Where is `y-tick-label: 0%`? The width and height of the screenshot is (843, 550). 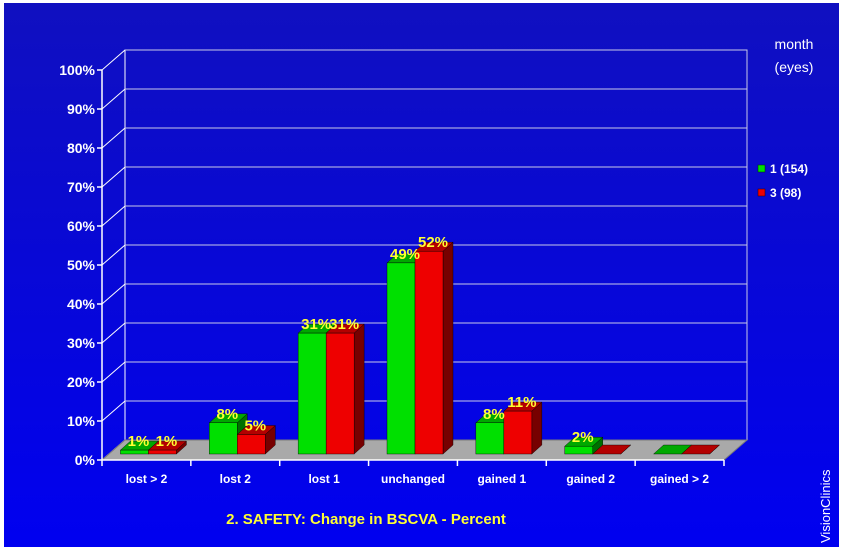
y-tick-label: 0% is located at coordinates (85, 460).